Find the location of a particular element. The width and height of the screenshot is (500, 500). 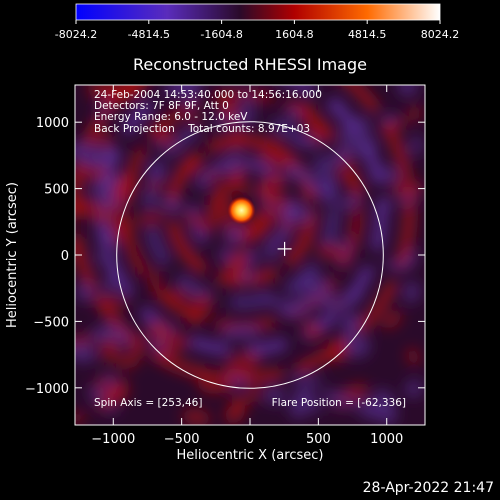

flare-source is located at coordinates (241, 210).